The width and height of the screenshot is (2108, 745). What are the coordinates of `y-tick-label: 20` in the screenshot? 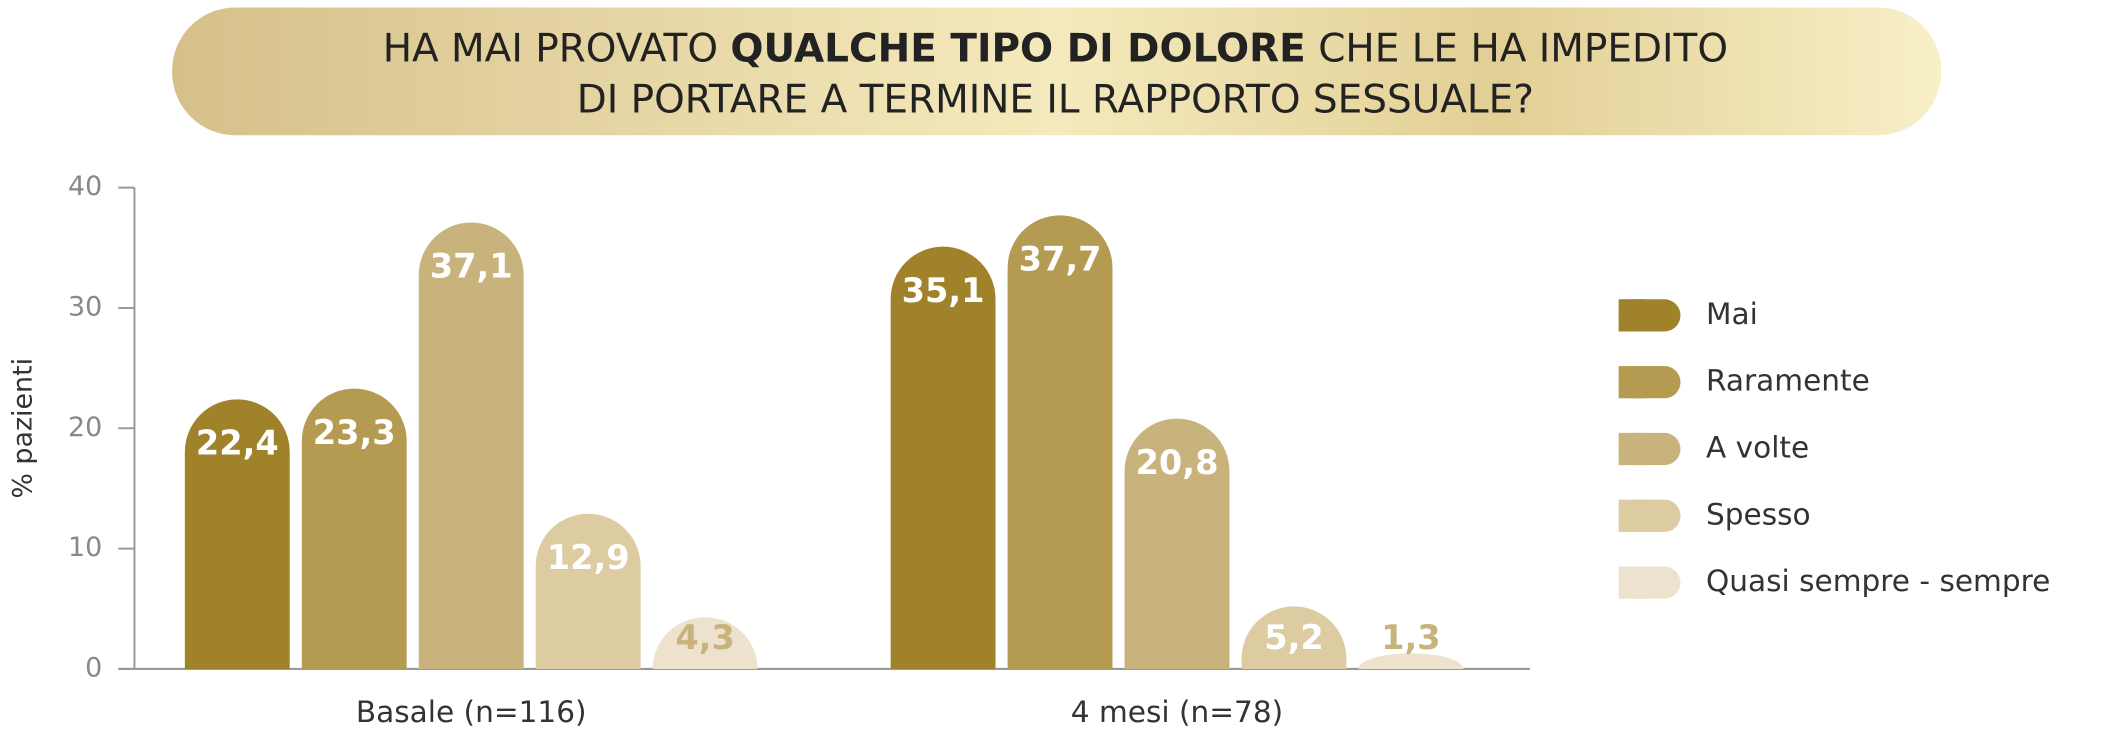 It's located at (85, 427).